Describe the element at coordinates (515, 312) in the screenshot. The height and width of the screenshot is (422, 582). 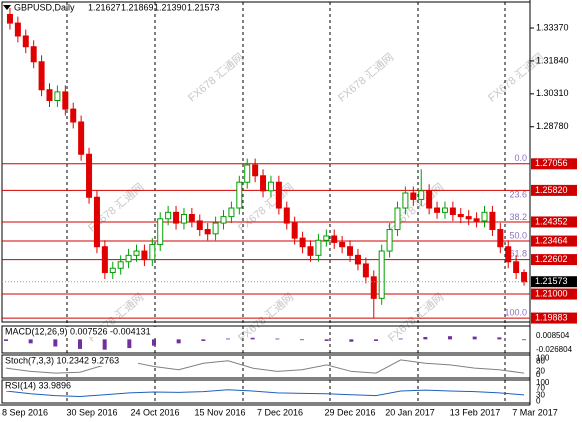
I see `fib-label: 100.0` at that location.